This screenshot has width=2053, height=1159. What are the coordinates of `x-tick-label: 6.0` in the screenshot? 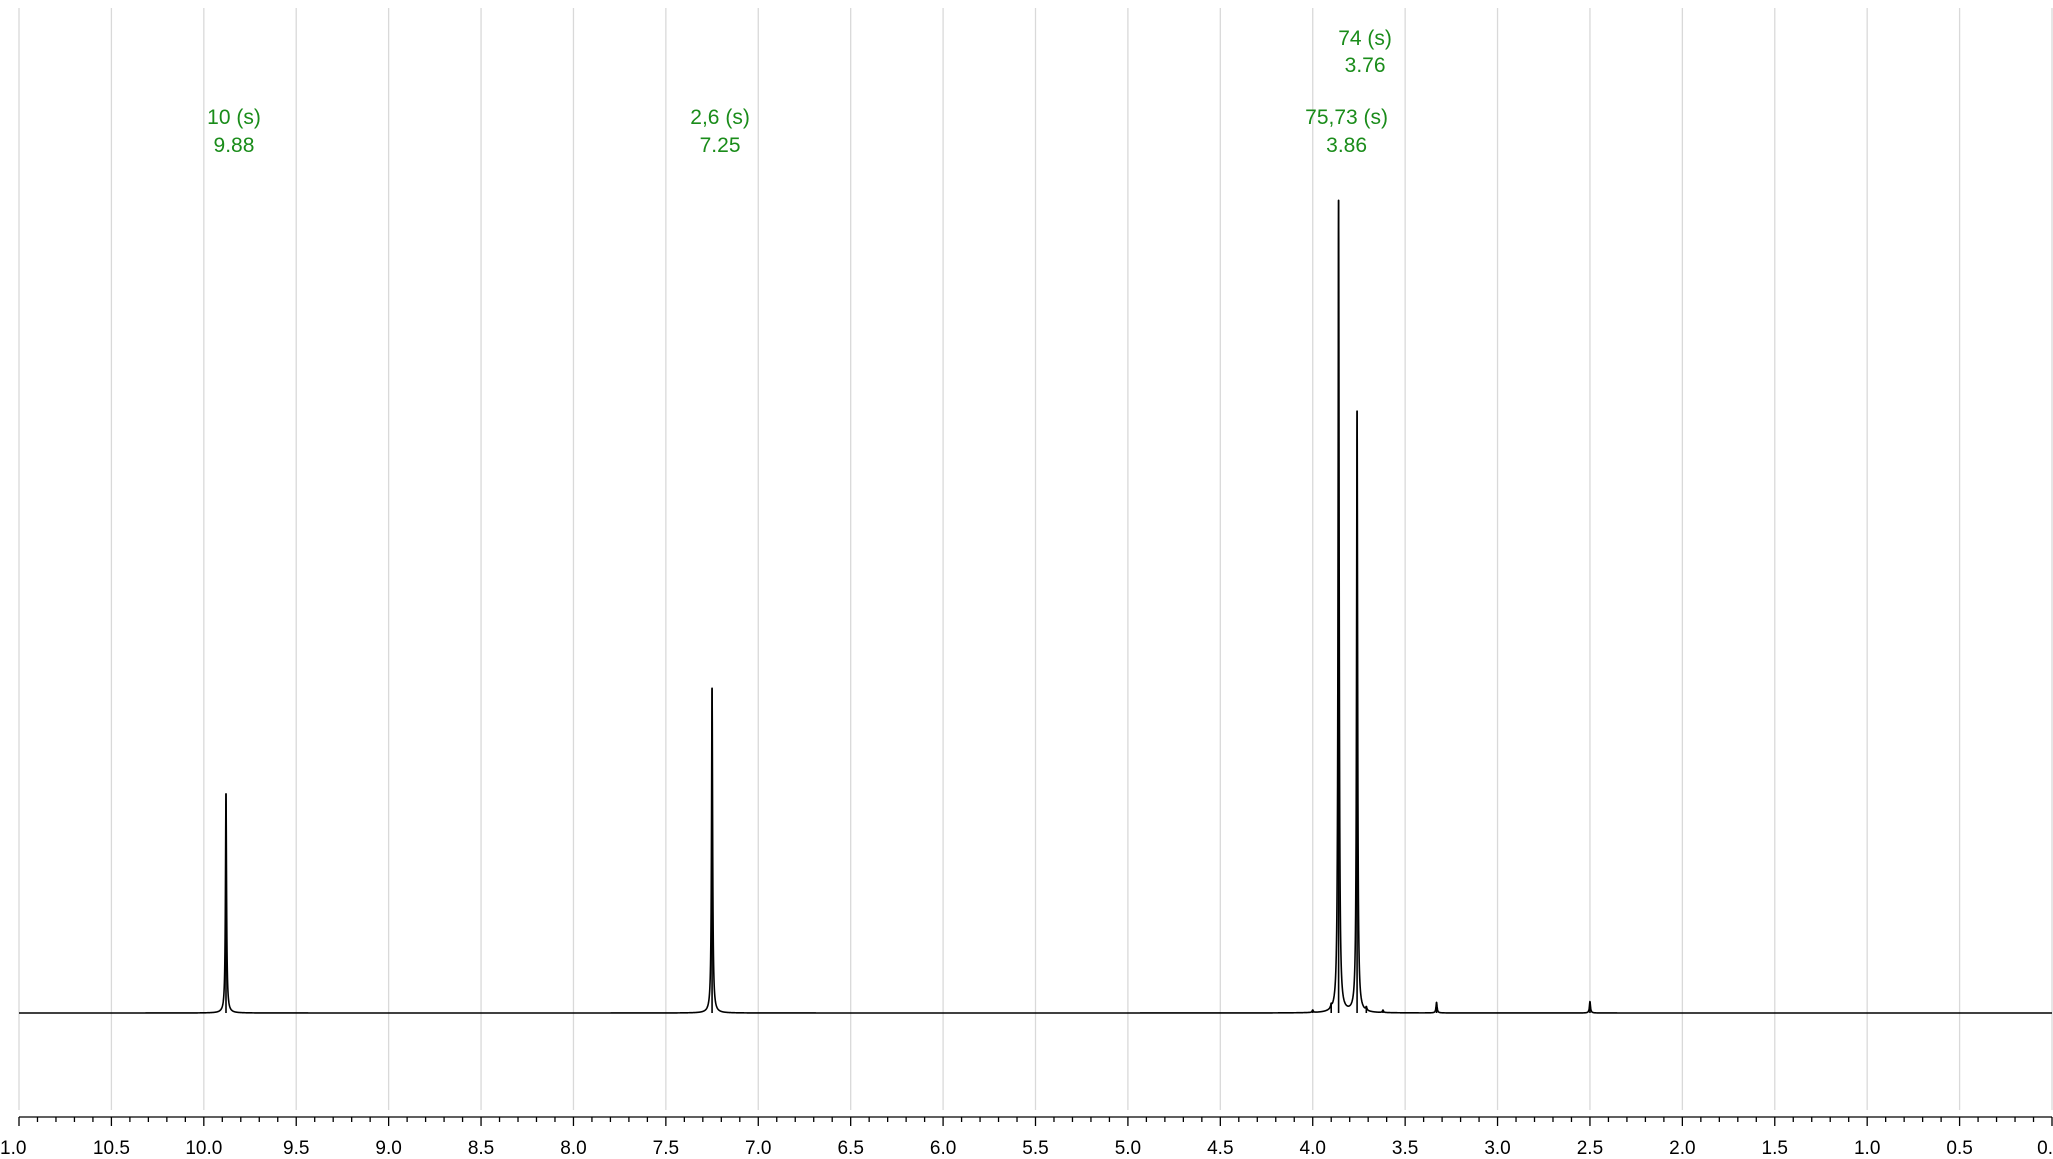 It's located at (943, 1148).